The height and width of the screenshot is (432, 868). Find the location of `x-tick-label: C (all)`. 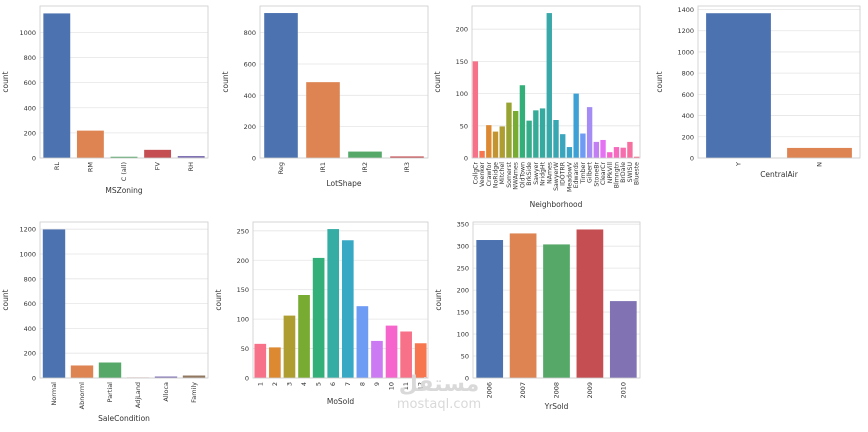

x-tick-label: C (all) is located at coordinates (124, 171).